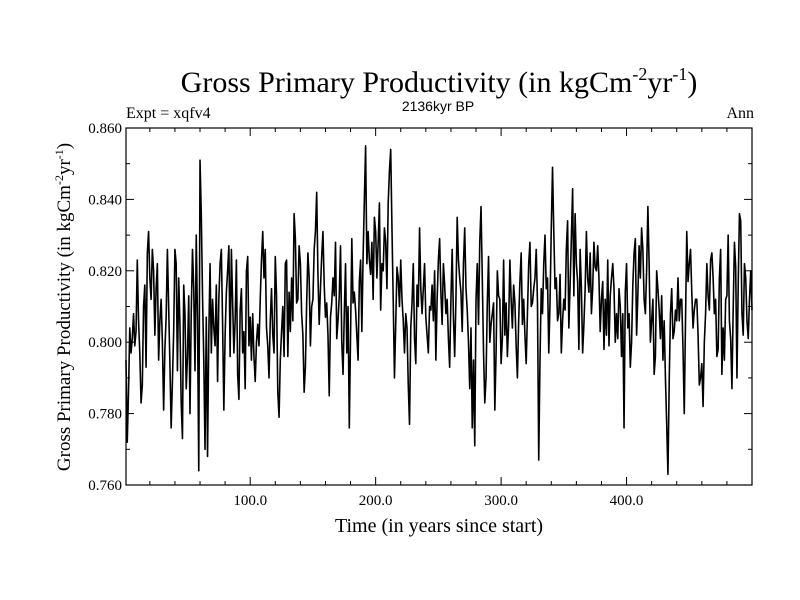  What do you see at coordinates (105, 272) in the screenshot?
I see `y-tick-label: 0.820` at bounding box center [105, 272].